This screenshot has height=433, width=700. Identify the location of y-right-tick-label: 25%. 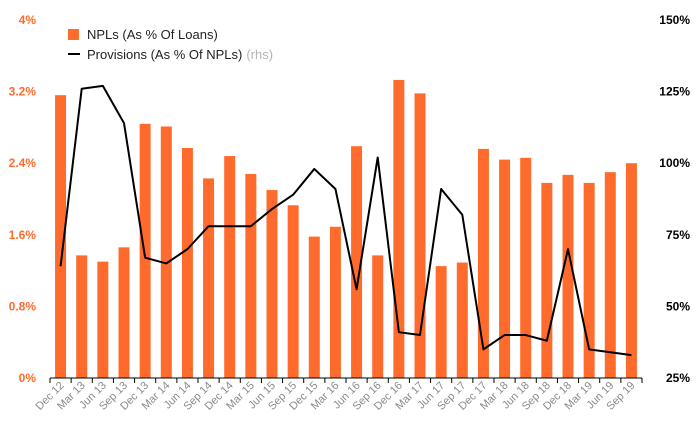
(678, 378).